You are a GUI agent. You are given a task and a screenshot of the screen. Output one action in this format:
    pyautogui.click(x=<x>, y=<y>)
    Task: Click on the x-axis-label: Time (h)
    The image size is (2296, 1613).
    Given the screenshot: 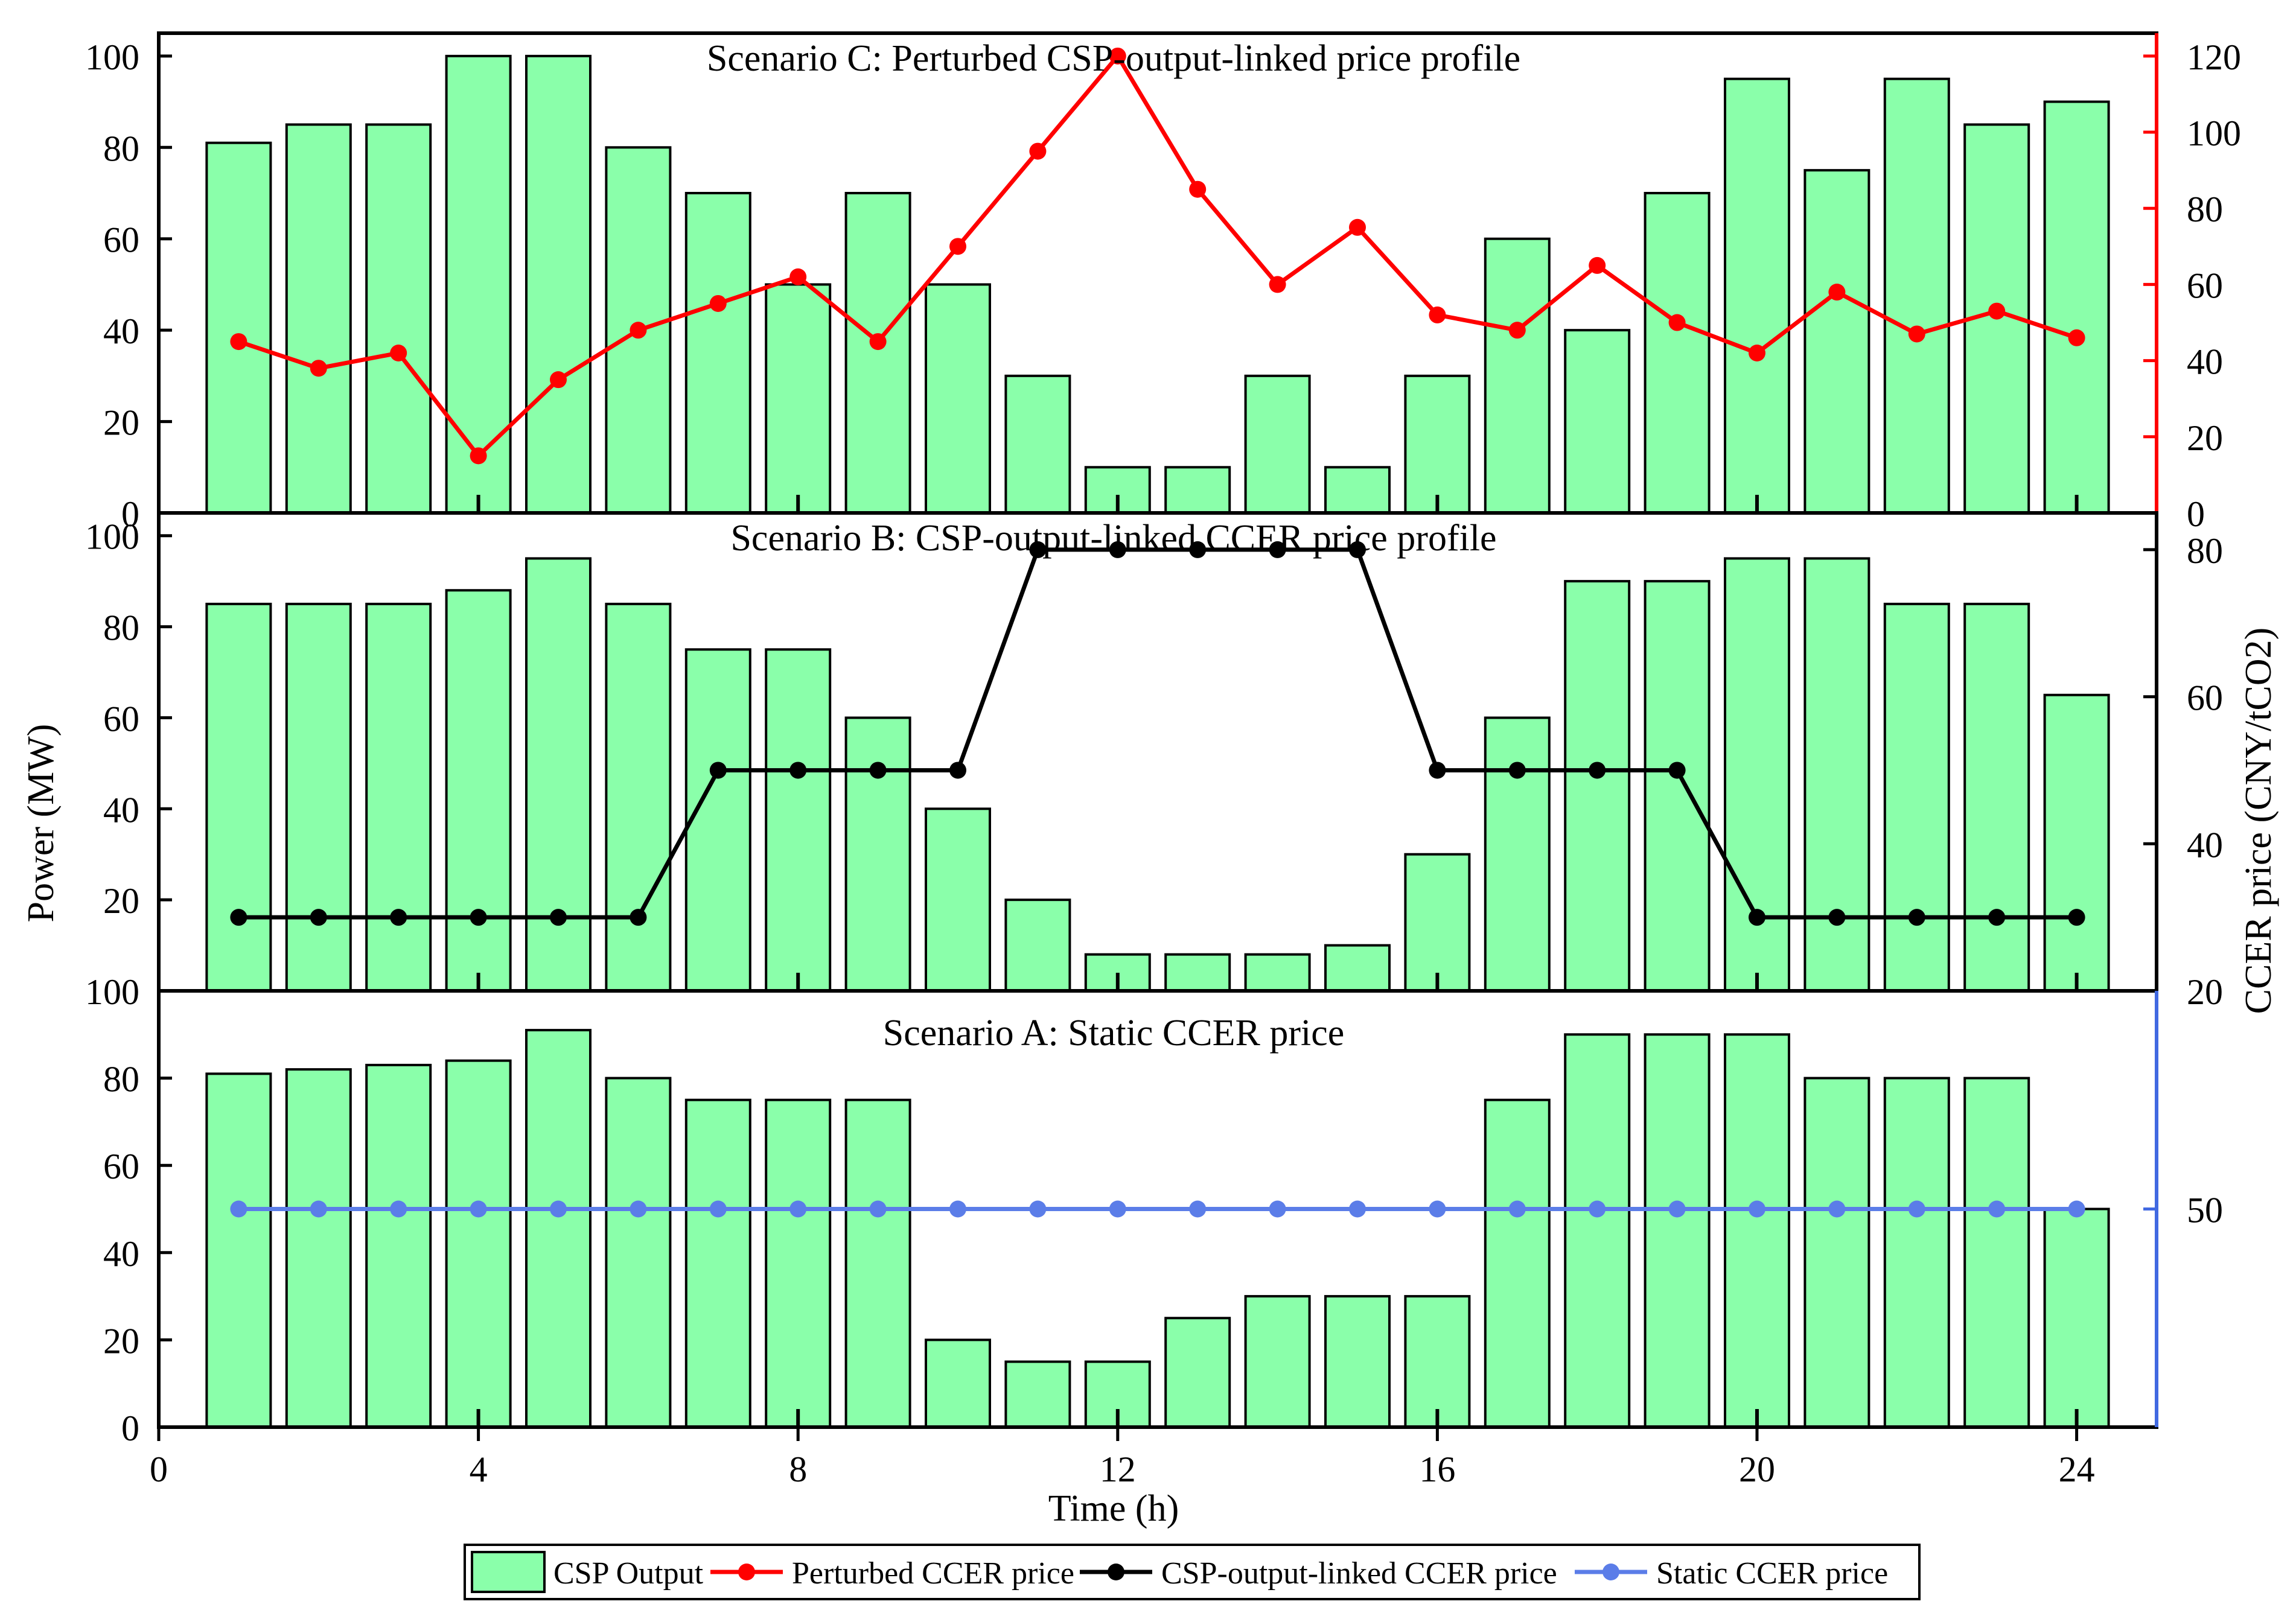 What is the action you would take?
    pyautogui.click(x=1113, y=1508)
    